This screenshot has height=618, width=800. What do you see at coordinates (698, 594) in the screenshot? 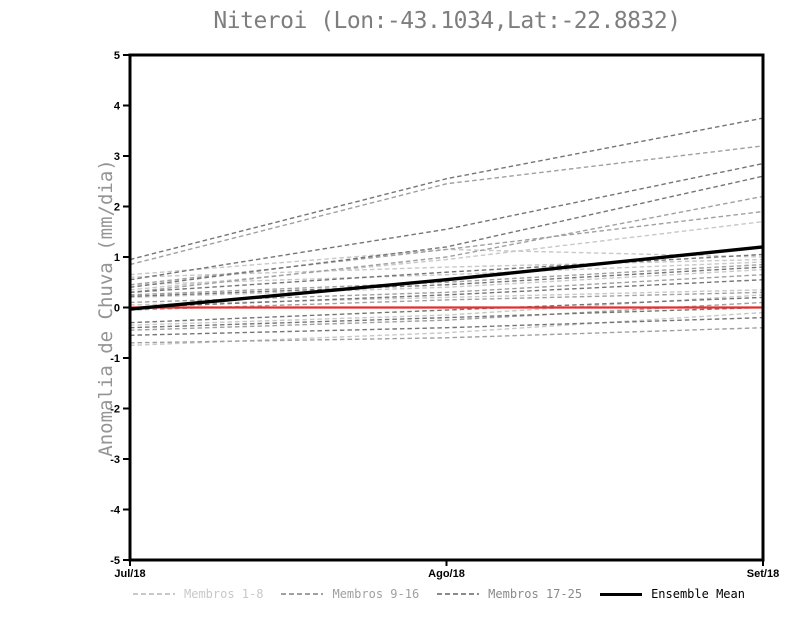
I see `legend-label: Ensemble Mean` at bounding box center [698, 594].